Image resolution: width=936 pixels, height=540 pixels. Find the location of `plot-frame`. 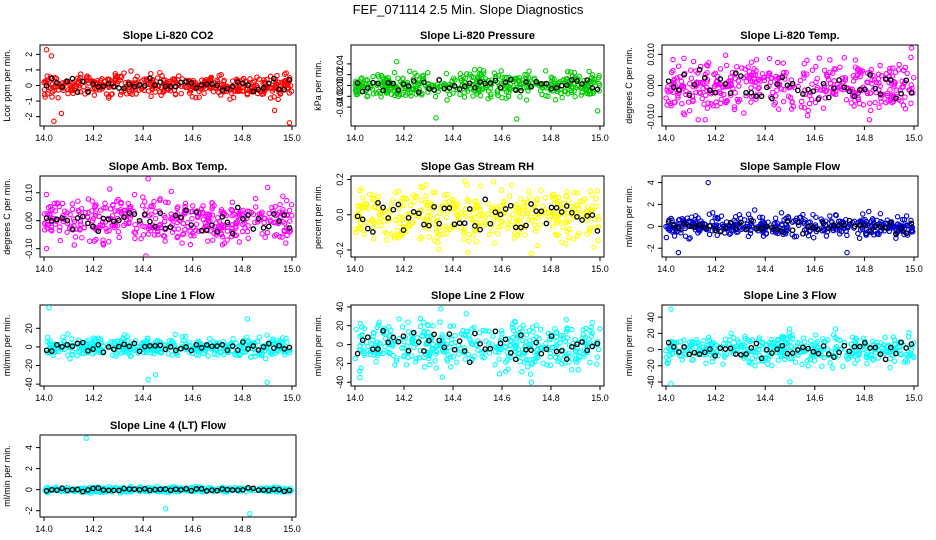

plot-frame is located at coordinates (168, 216).